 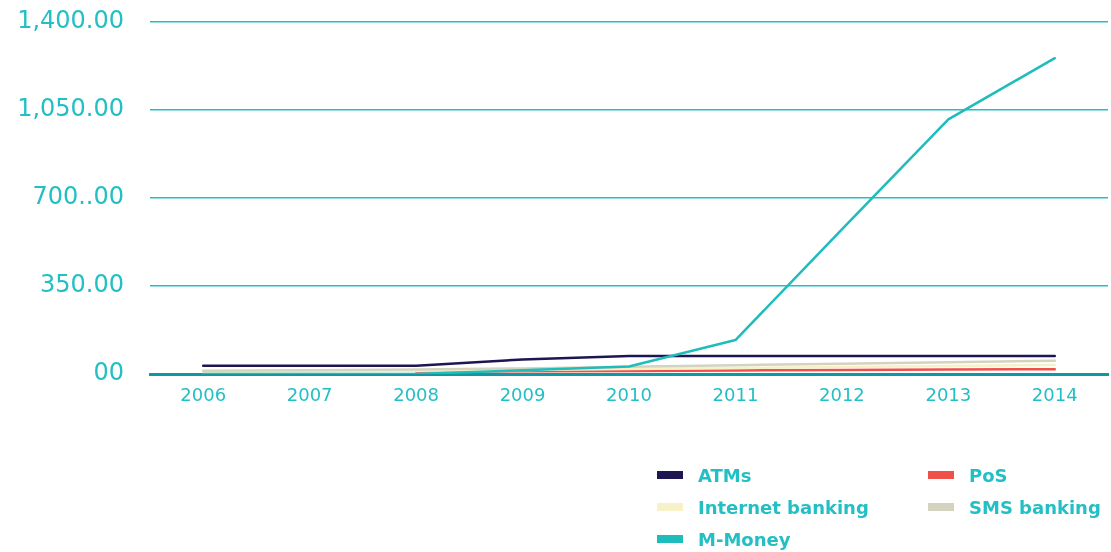 What do you see at coordinates (70, 20) in the screenshot?
I see `y-tick-label: 1,400.00` at bounding box center [70, 20].